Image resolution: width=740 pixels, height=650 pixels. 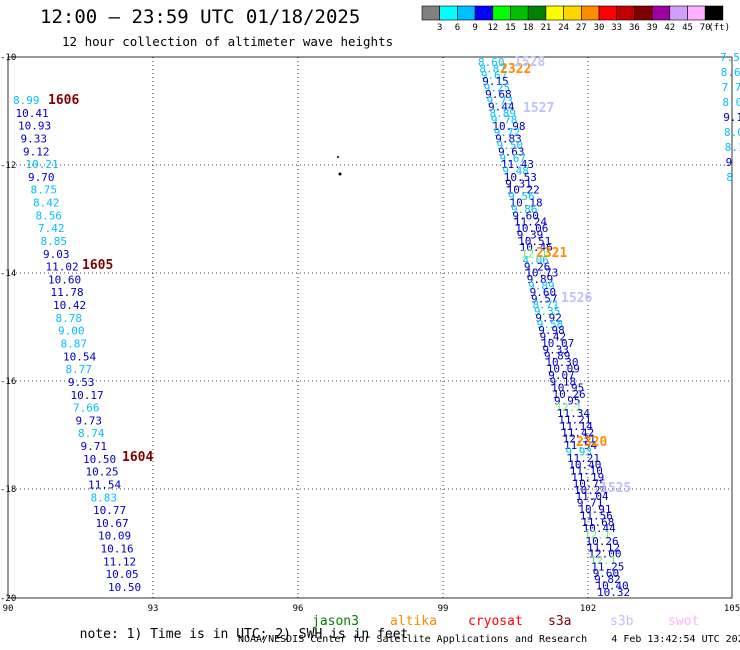 What do you see at coordinates (548, 317) in the screenshot?
I see `wave-height-label: 9.92` at bounding box center [548, 317].